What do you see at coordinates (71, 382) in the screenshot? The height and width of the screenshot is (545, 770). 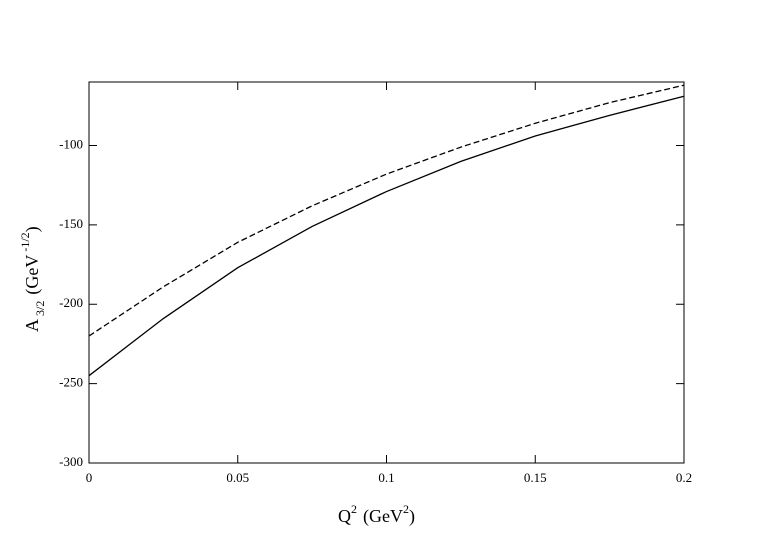 I see `y-tick-label: -250` at bounding box center [71, 382].